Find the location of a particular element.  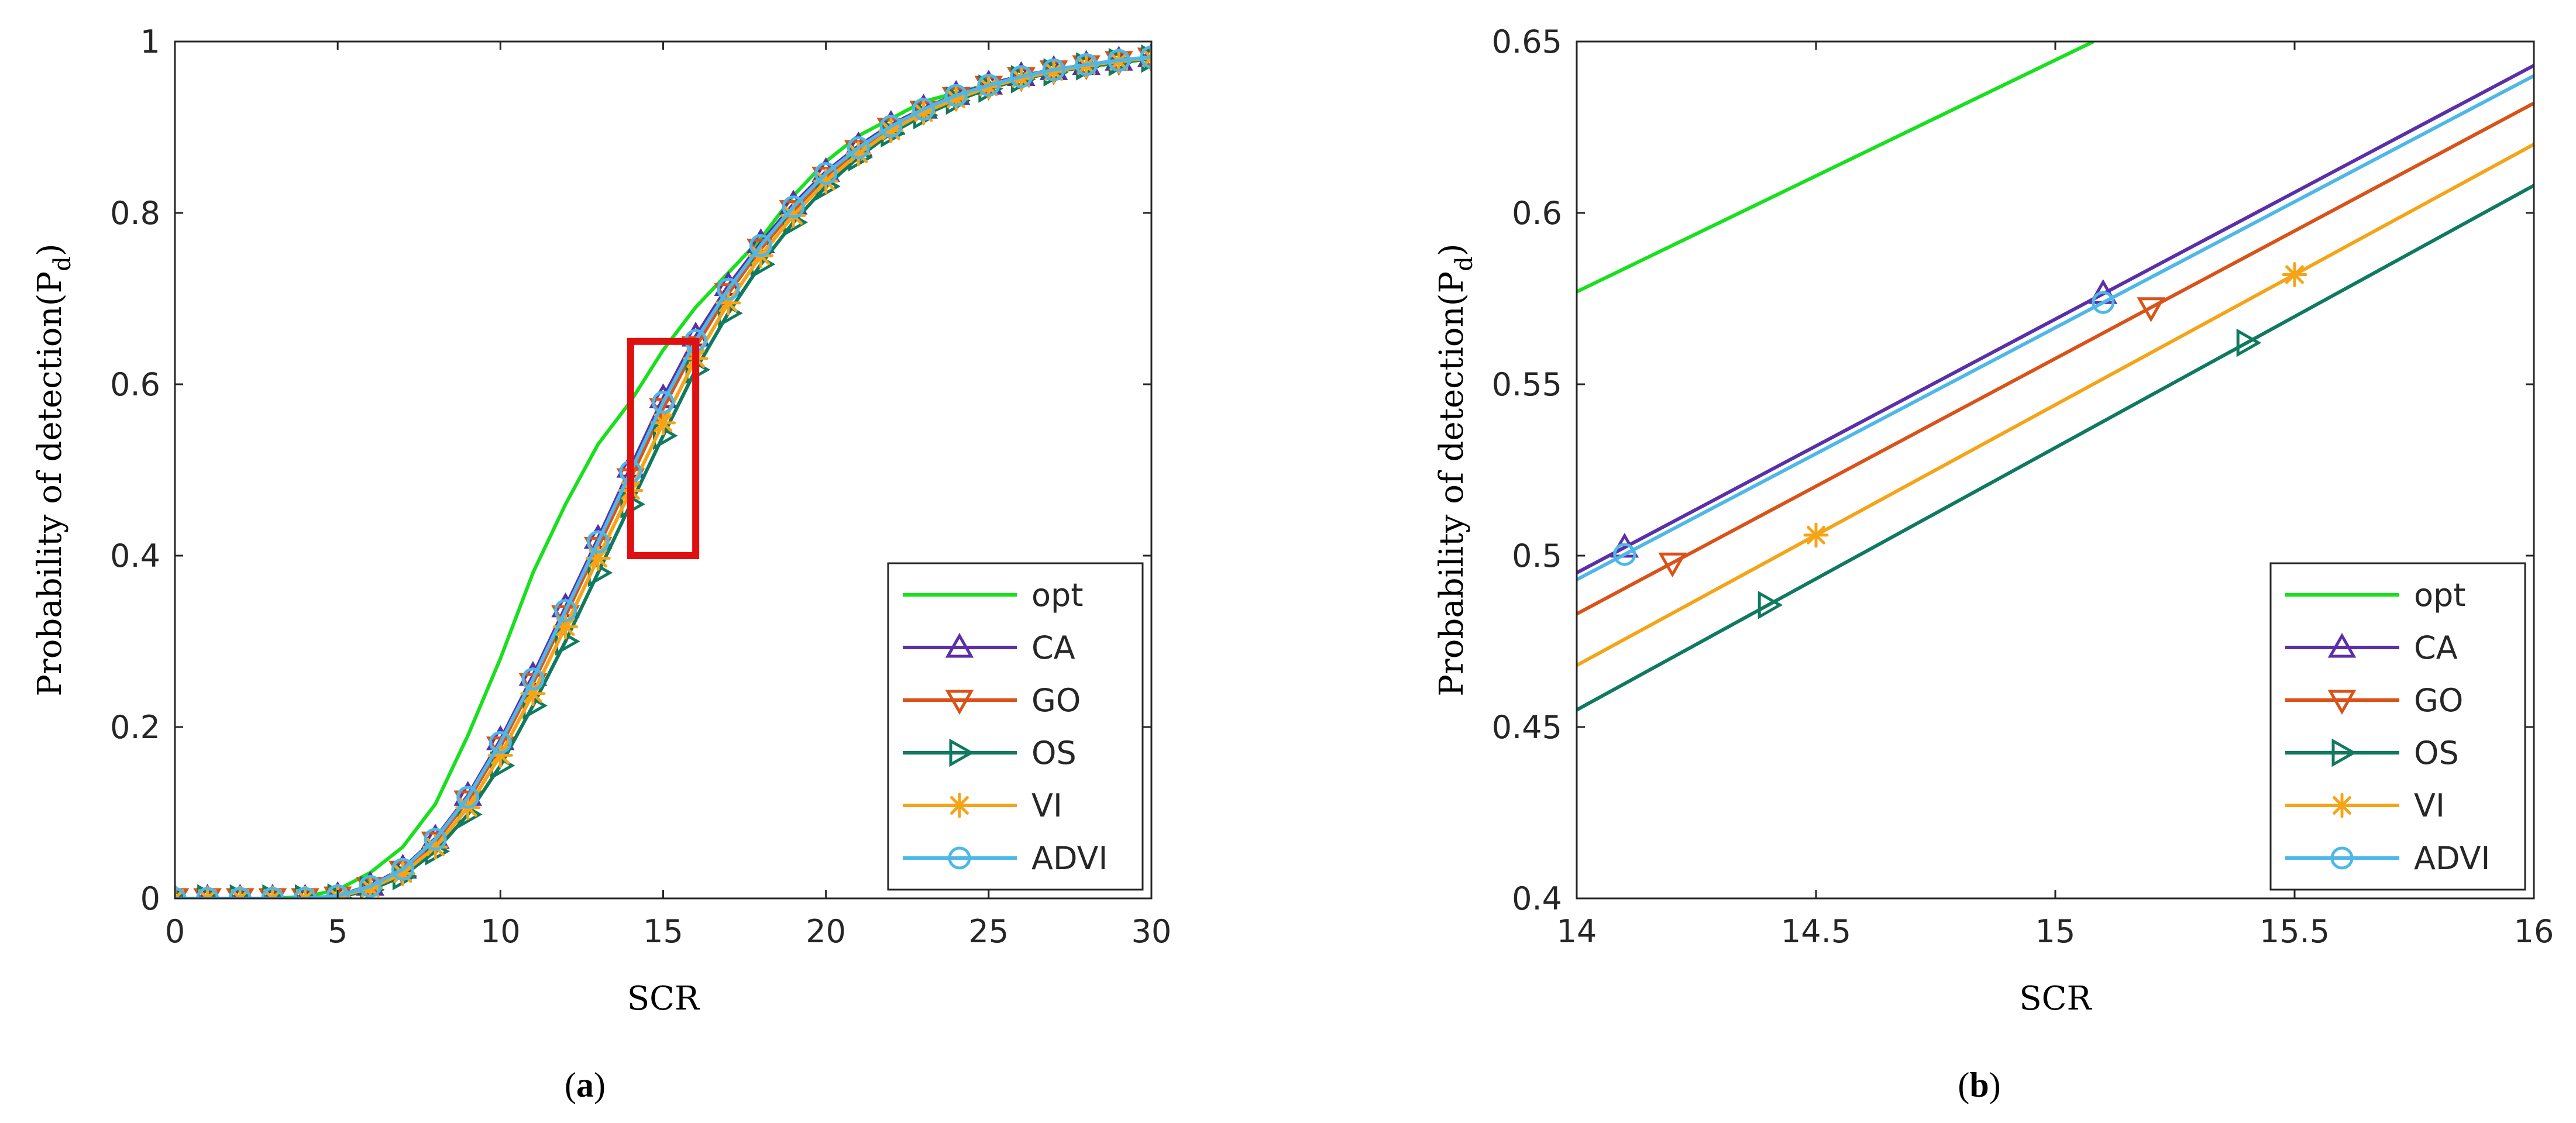

data-point-ca is located at coordinates (1144, 54).